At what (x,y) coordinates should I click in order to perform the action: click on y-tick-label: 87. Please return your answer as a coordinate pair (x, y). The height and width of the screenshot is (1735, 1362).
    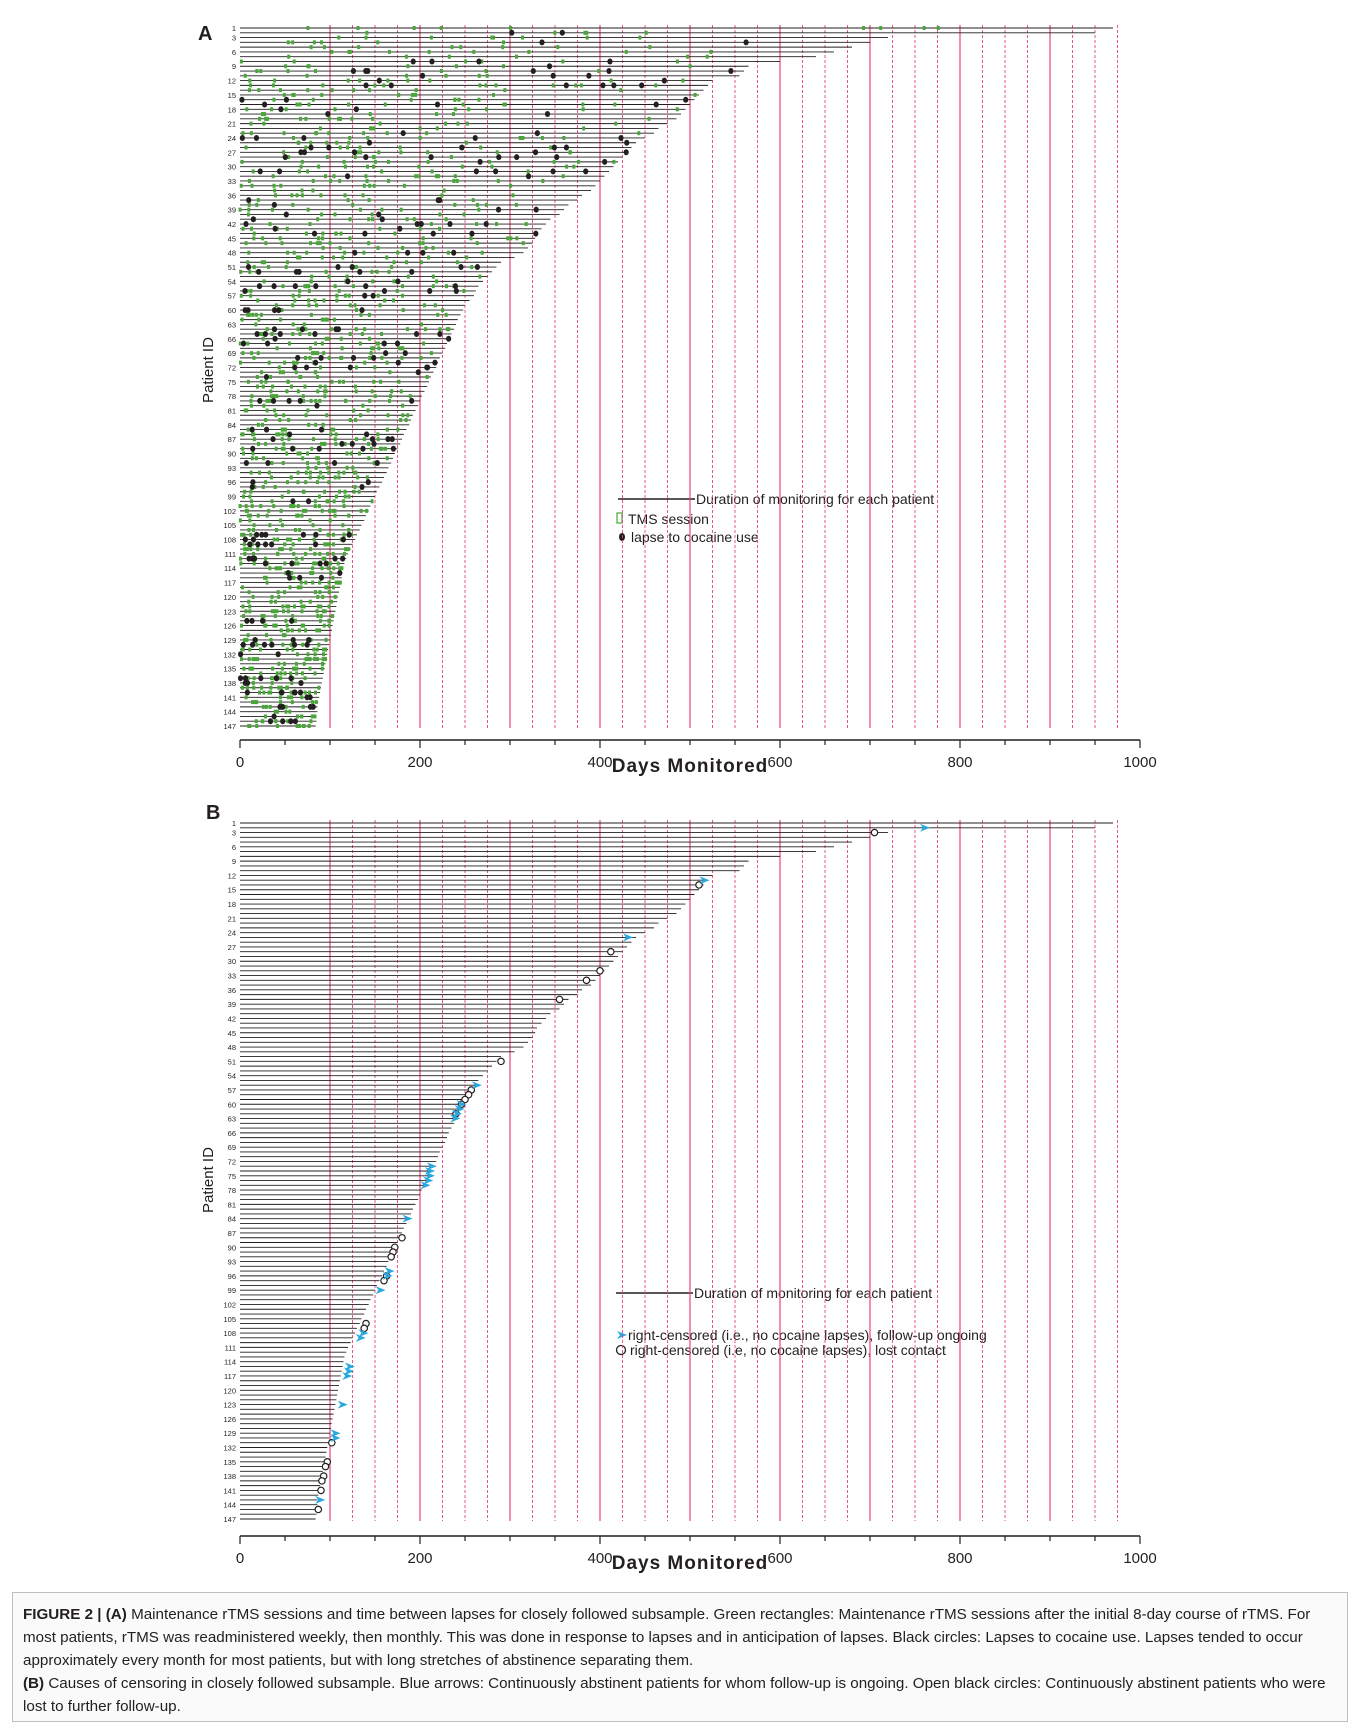
    Looking at the image, I should click on (232, 1233).